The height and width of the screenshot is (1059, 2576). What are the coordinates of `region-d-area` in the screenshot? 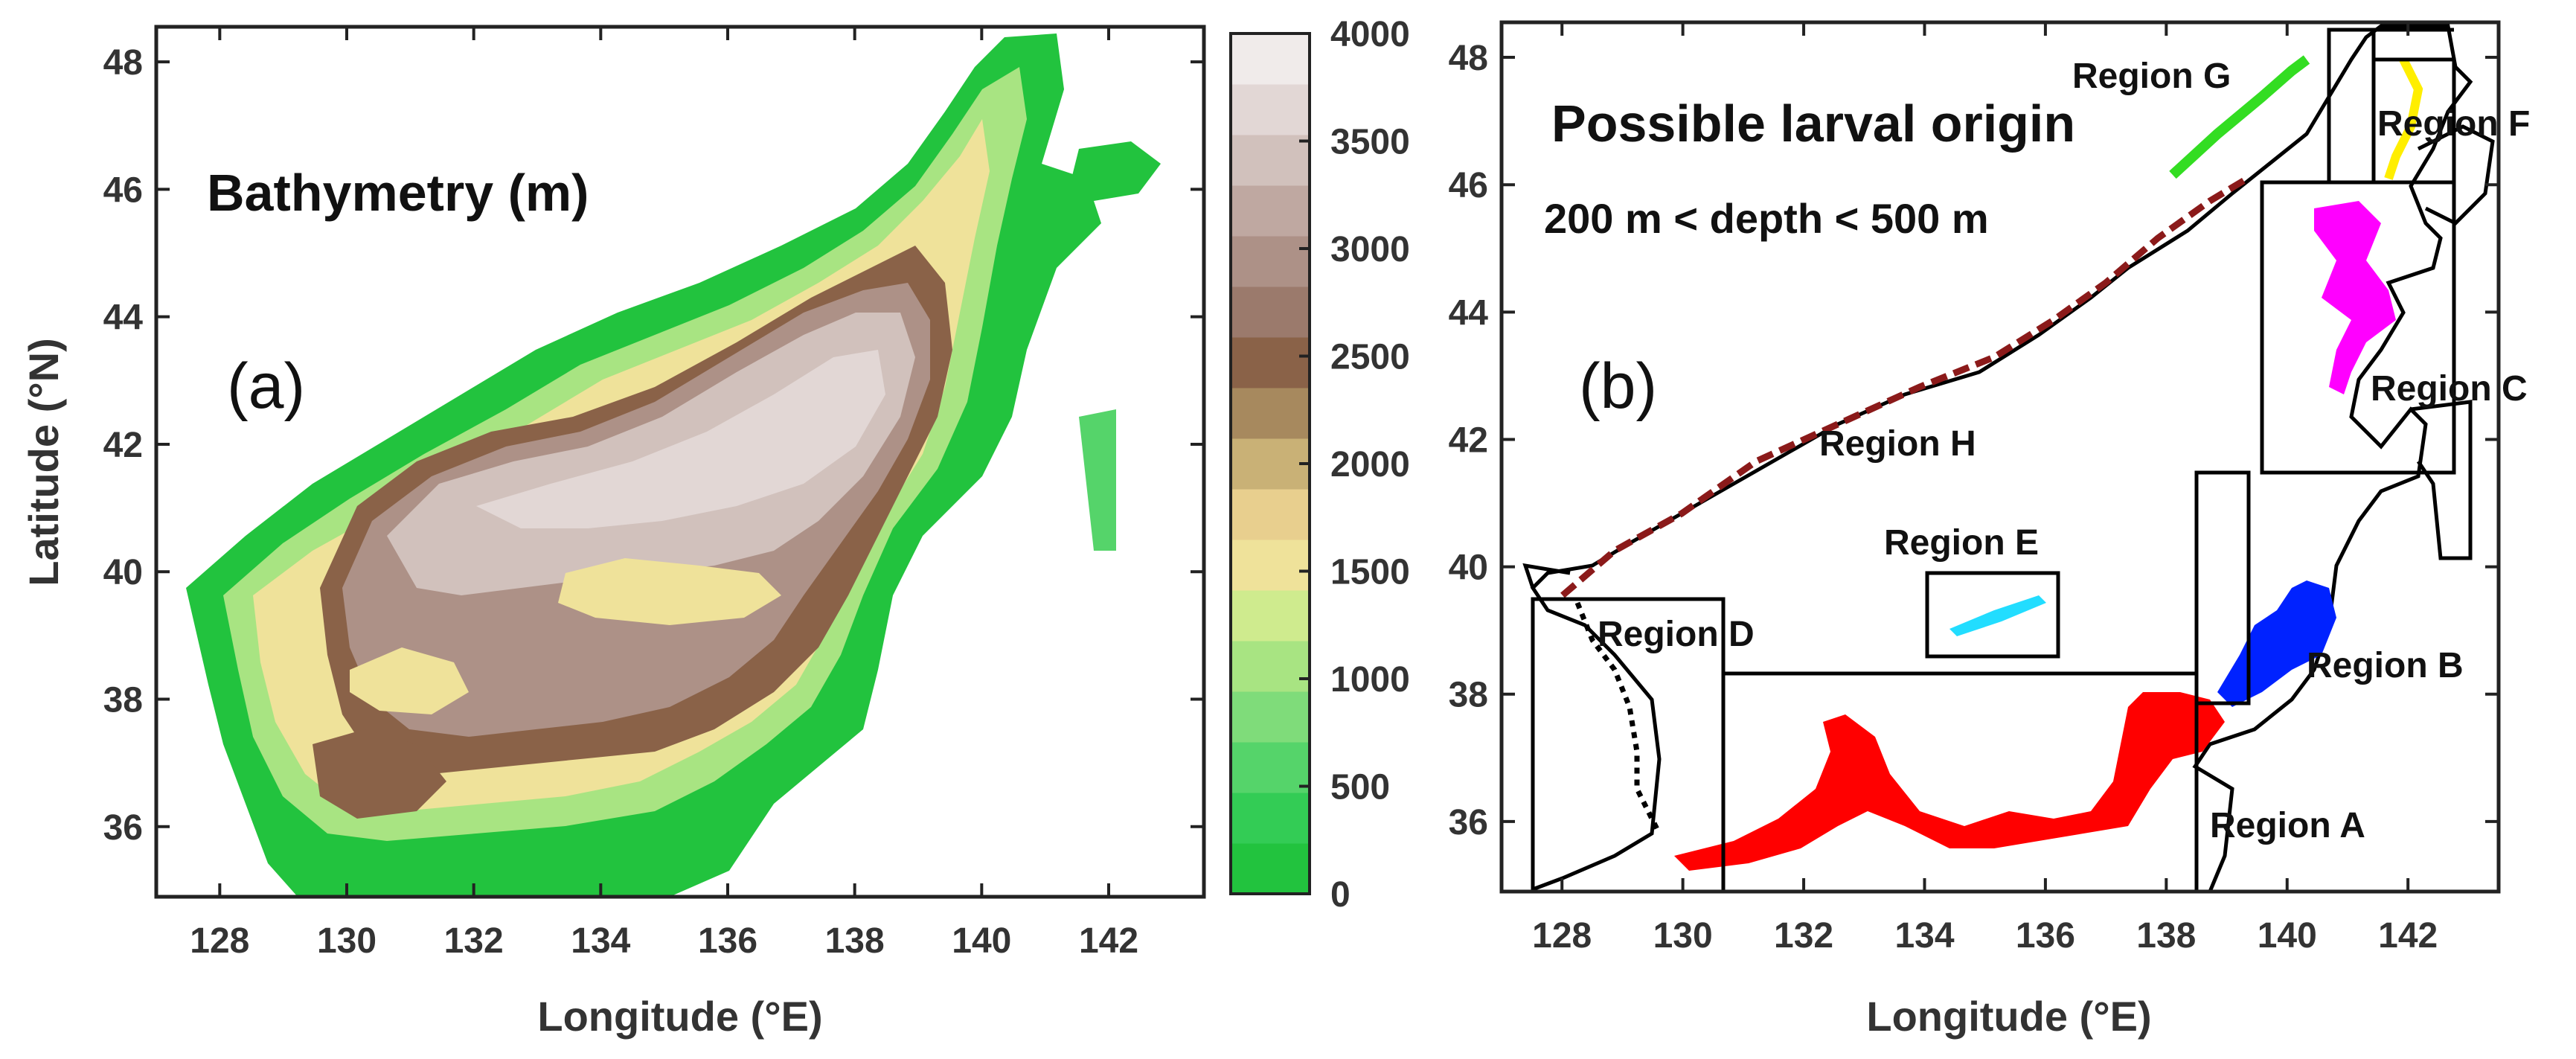 It's located at (1618, 718).